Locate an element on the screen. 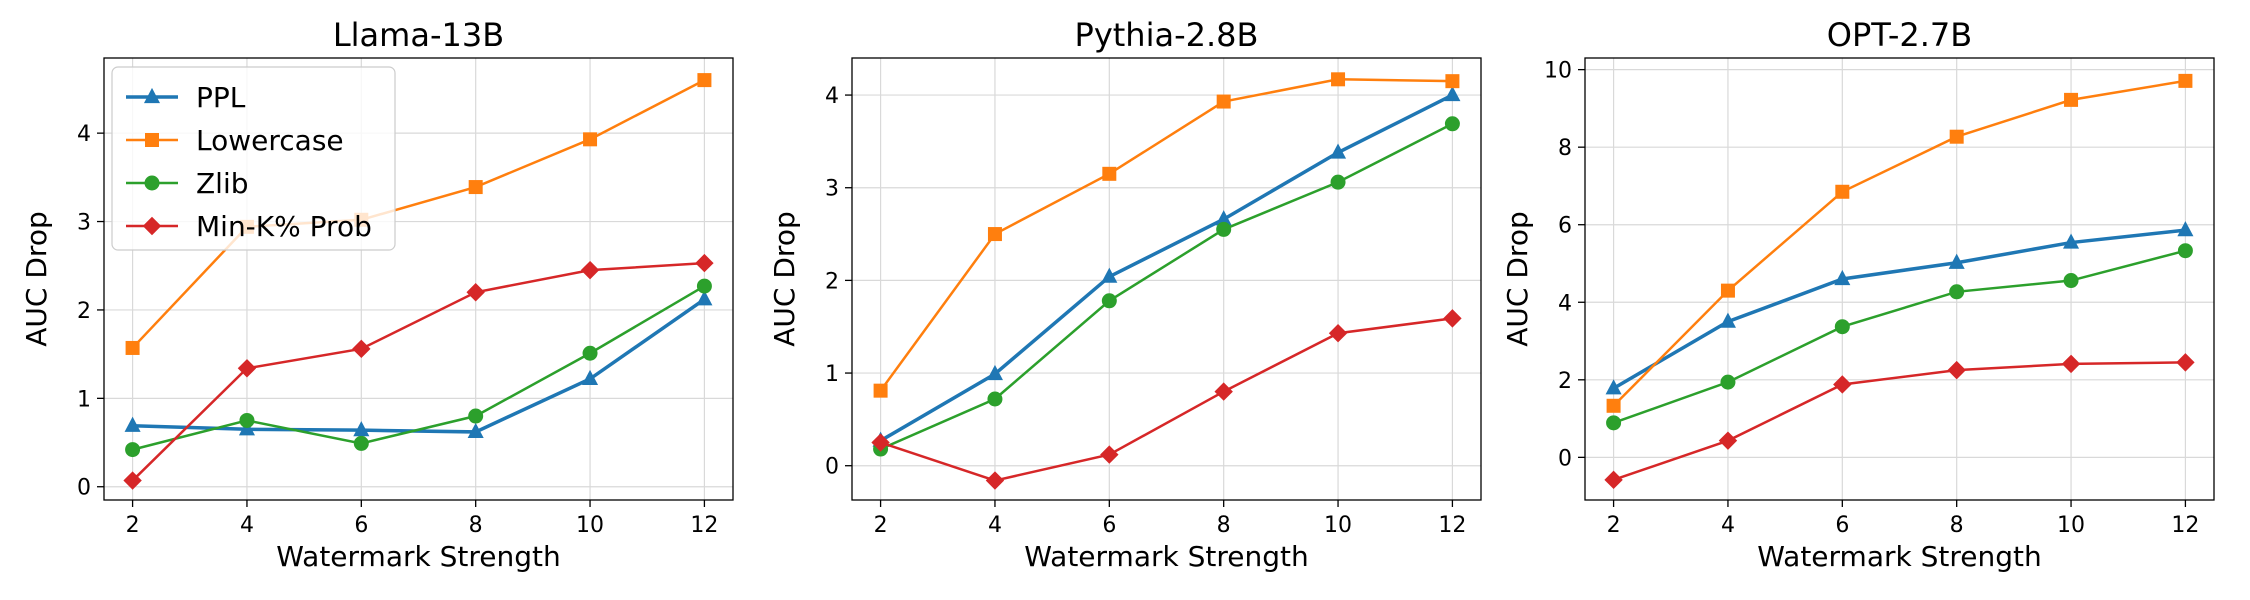 The width and height of the screenshot is (2250, 600). legend-label: Min-K% Prob is located at coordinates (284, 226).